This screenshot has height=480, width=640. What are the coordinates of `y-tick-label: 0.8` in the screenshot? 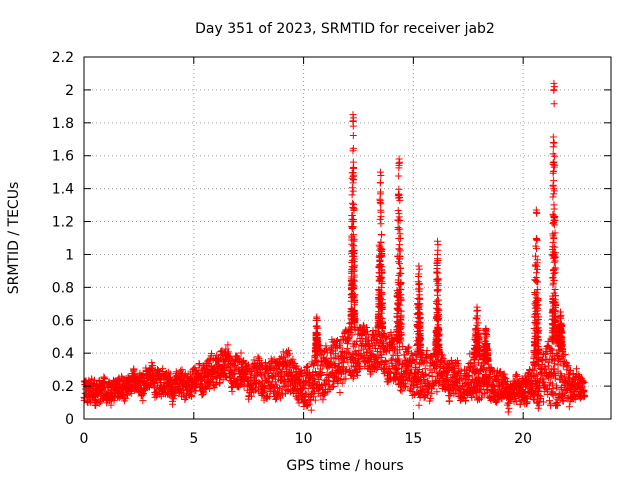 It's located at (63, 288).